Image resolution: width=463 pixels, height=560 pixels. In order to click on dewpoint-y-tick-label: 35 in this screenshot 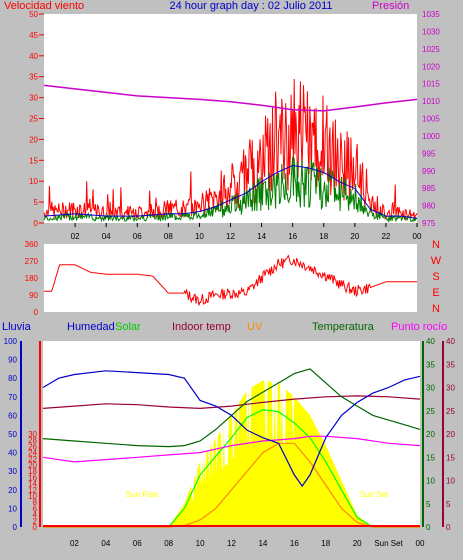, I will do `click(450, 364)`.